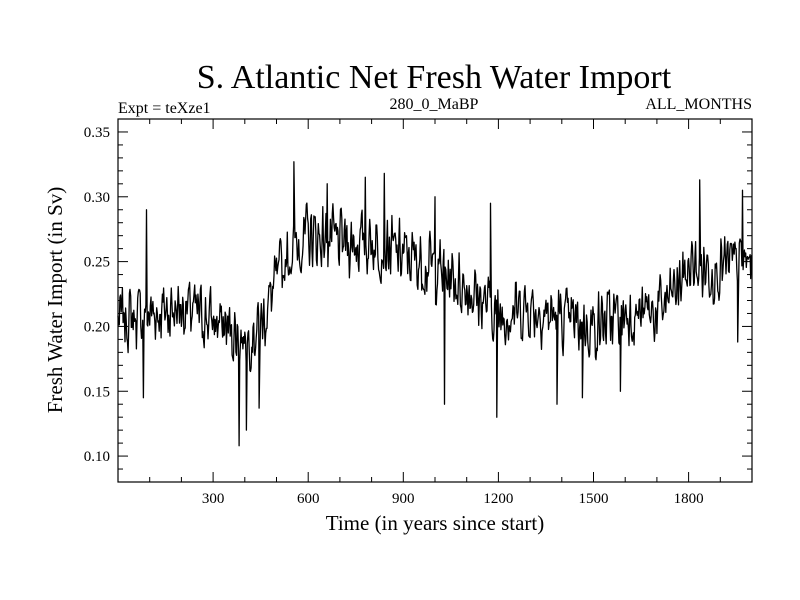 This screenshot has height=600, width=800. What do you see at coordinates (403, 499) in the screenshot?
I see `x-tick-label: 900` at bounding box center [403, 499].